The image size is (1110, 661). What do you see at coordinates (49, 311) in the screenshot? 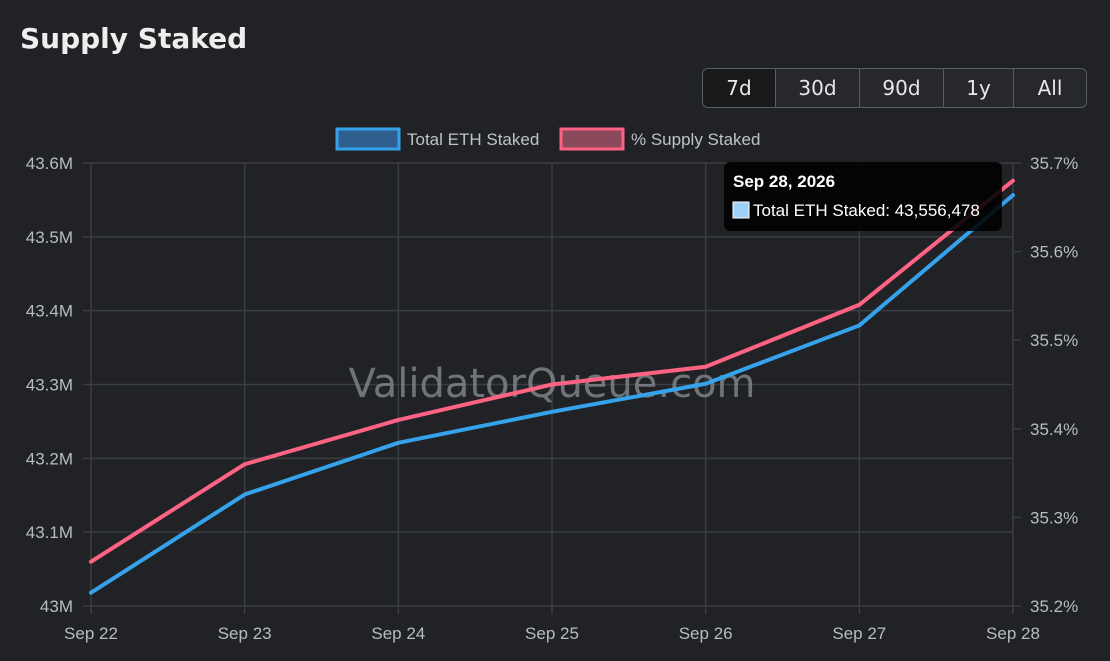
I see `y-left-tick-label: 43.4M` at bounding box center [49, 311].